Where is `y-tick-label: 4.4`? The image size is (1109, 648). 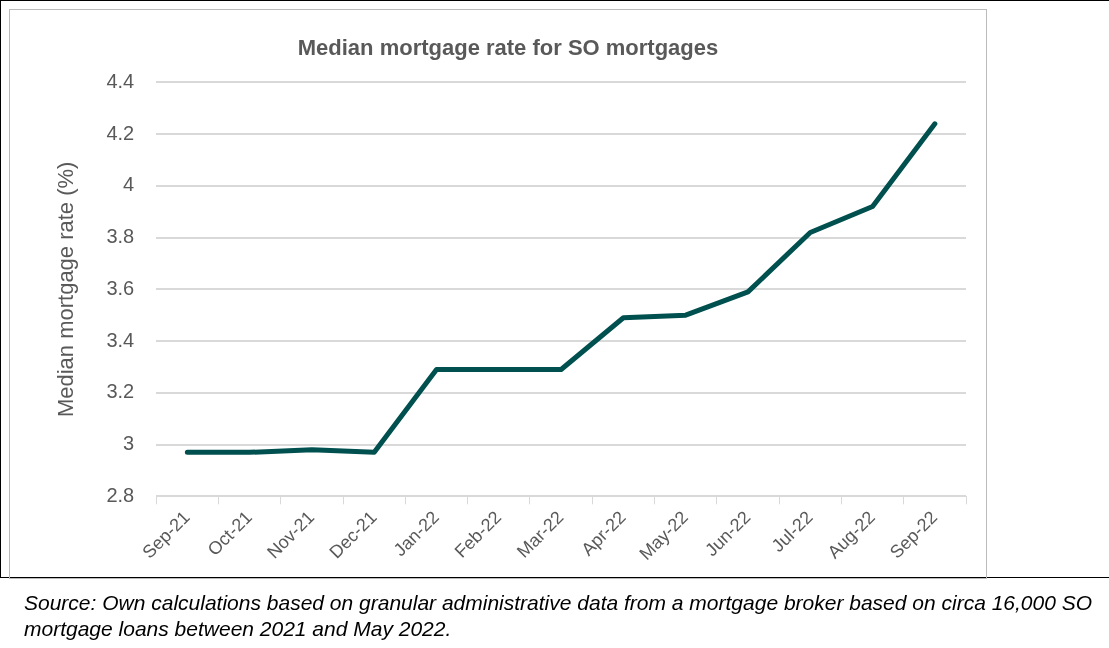
y-tick-label: 4.4 is located at coordinates (120, 80).